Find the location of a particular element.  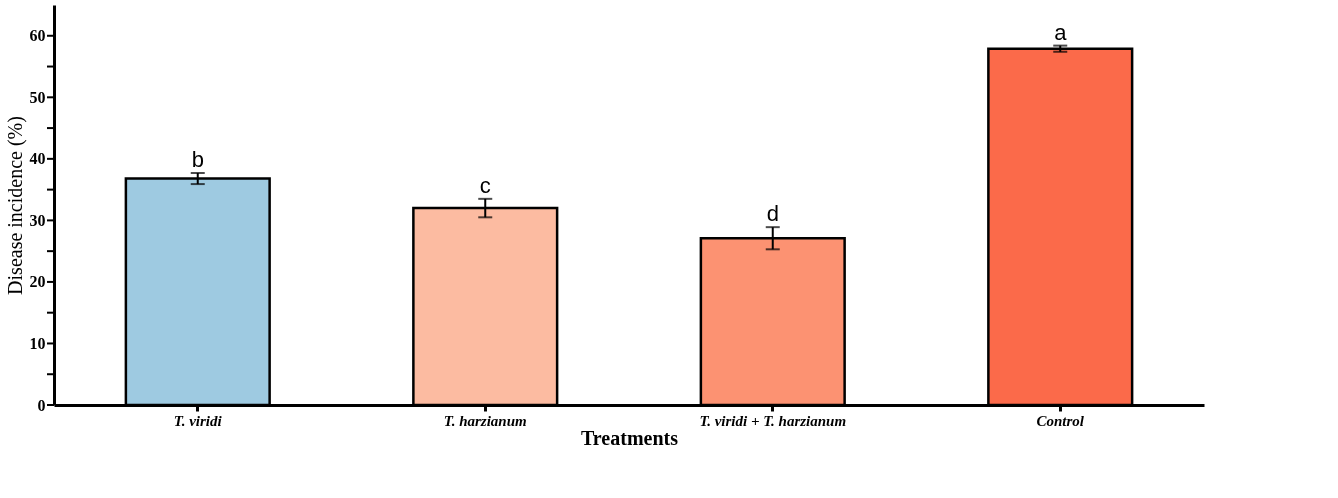

x-tick-label: T. viridi + T. harzianum is located at coordinates (773, 420).